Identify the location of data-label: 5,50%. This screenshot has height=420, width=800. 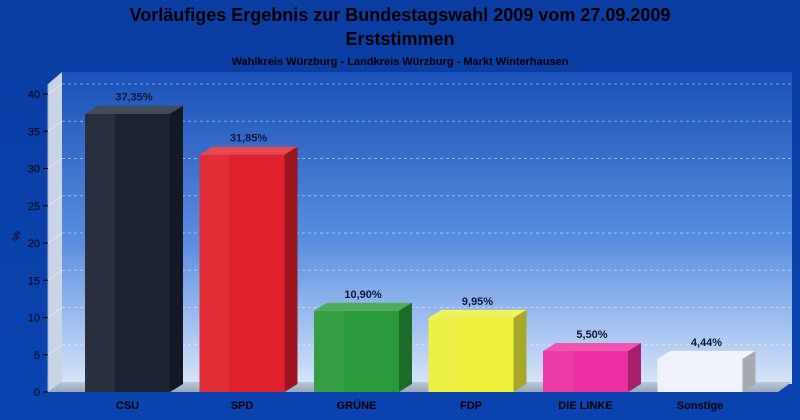
(591, 335).